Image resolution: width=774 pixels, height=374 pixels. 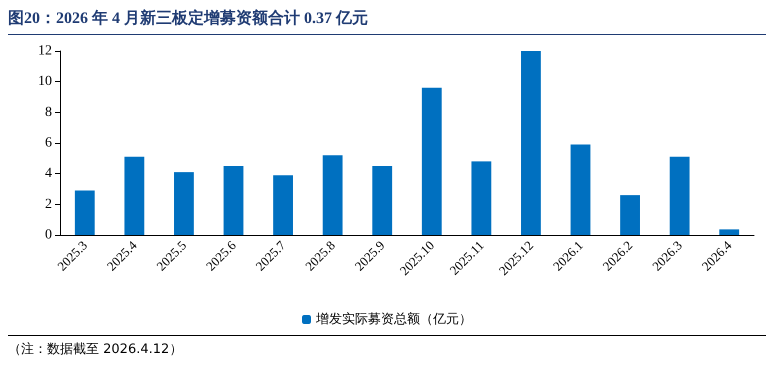 I want to click on y-tick-label: 6, so click(x=48, y=143).